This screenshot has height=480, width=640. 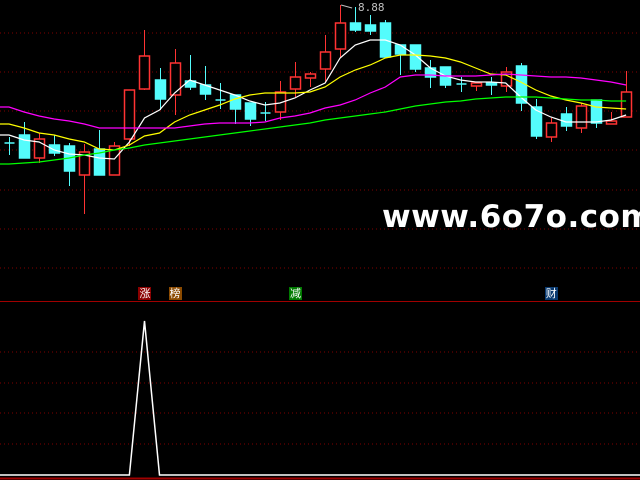 What do you see at coordinates (175, 293) in the screenshot?
I see `signal-marker: 榜` at bounding box center [175, 293].